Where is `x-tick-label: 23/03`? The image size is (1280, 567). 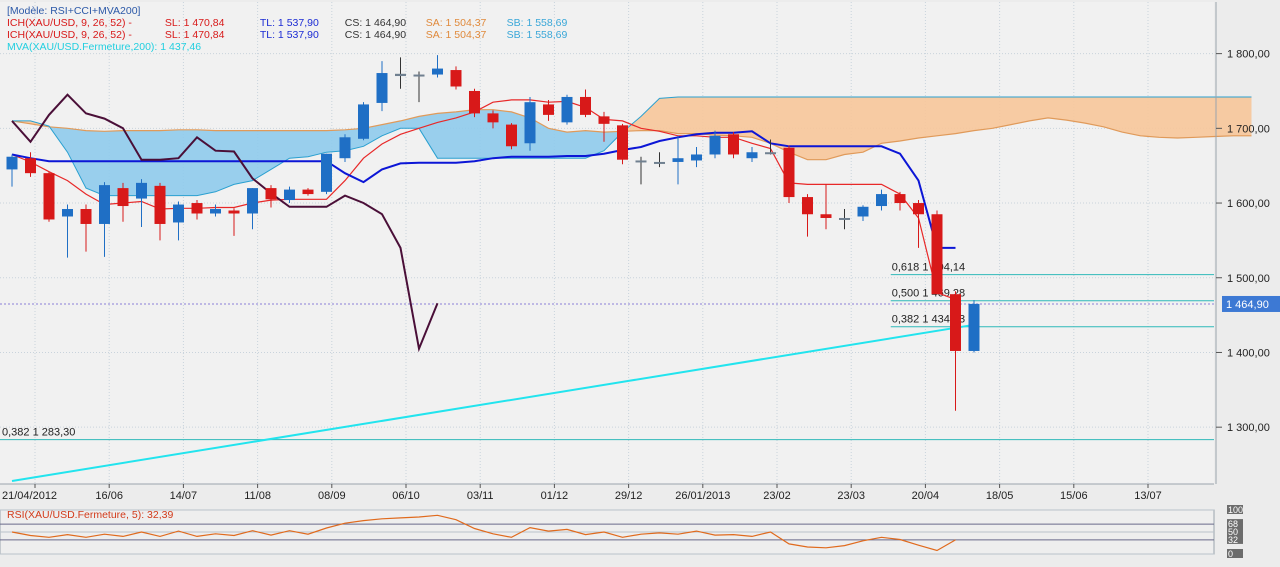
x-tick-label: 23/03 is located at coordinates (851, 496).